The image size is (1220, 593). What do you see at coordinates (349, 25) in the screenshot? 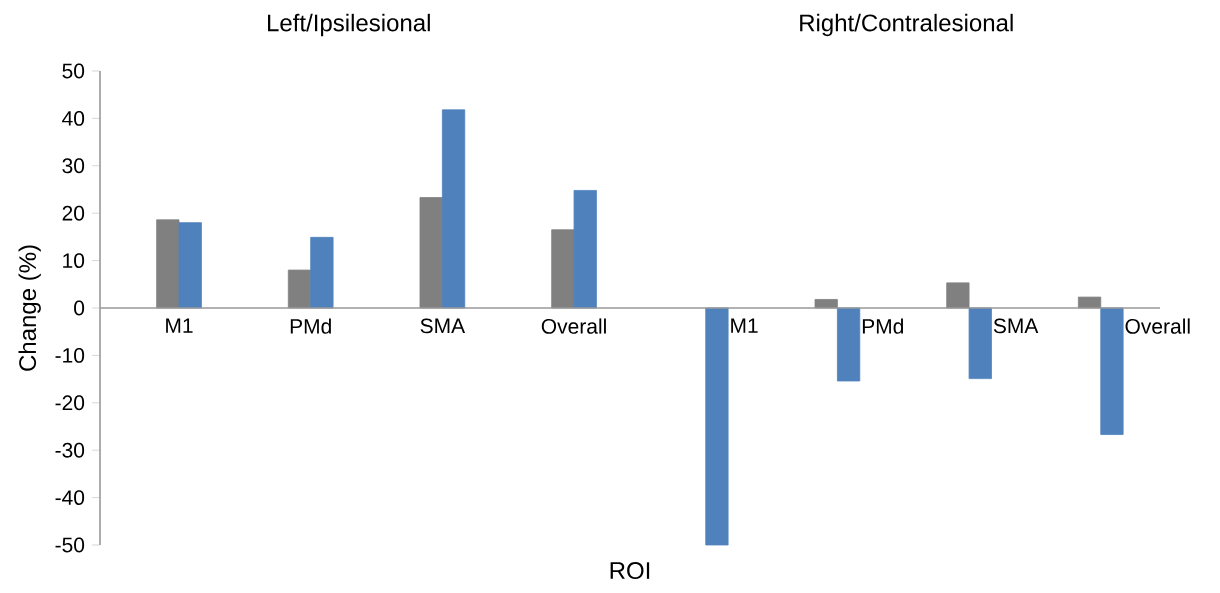
I see `text: Left/Ipsilesional` at bounding box center [349, 25].